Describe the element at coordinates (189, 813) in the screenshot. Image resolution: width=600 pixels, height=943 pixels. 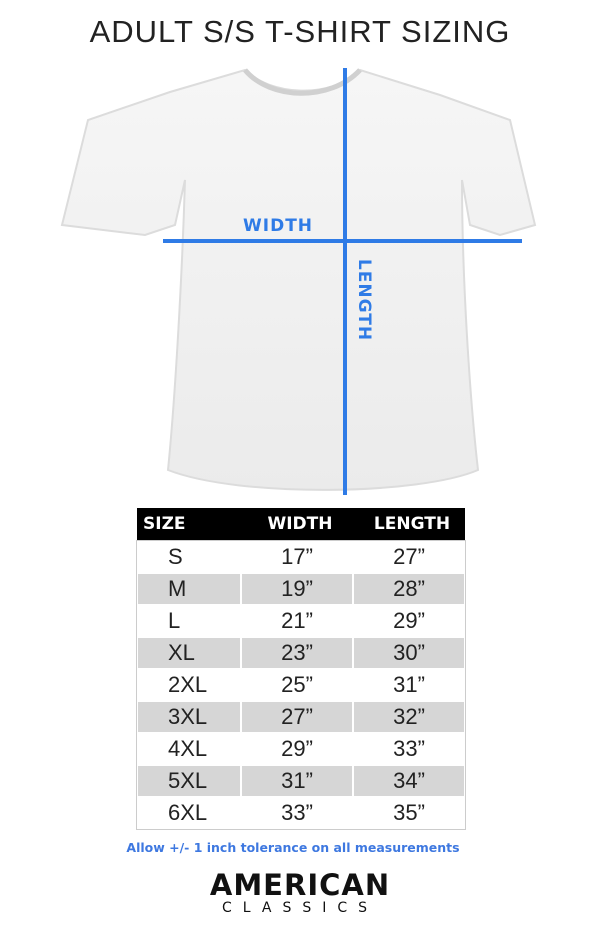
I see `size-cell: 6XL` at that location.